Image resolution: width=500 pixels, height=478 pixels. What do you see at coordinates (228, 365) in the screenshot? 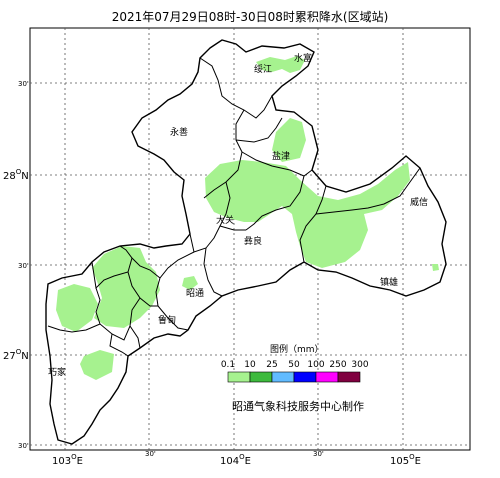
I see `legend-label-0: 0.1` at bounding box center [228, 365].